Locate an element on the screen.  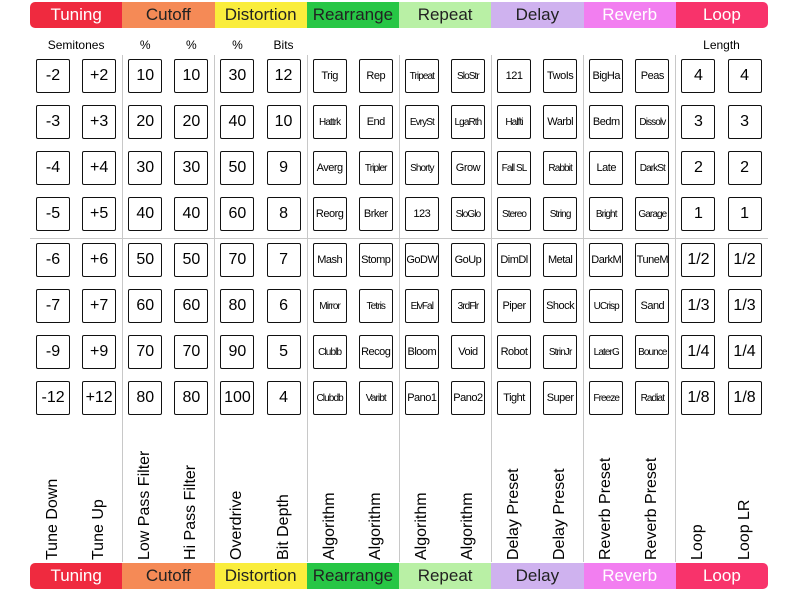
overdrive-button: 40 is located at coordinates (237, 122).